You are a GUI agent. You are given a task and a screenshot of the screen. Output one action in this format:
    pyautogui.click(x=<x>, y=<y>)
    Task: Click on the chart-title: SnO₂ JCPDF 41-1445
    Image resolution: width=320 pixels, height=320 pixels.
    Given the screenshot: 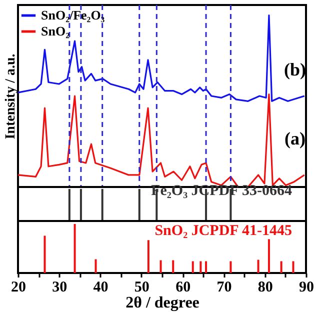 What is the action you would take?
    pyautogui.click(x=223, y=231)
    